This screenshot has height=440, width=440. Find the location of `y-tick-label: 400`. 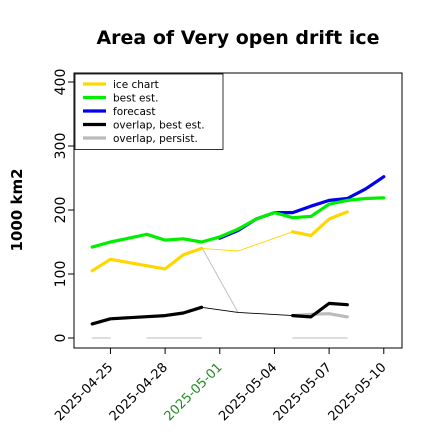

y-tick-label: 400 is located at coordinates (61, 82).